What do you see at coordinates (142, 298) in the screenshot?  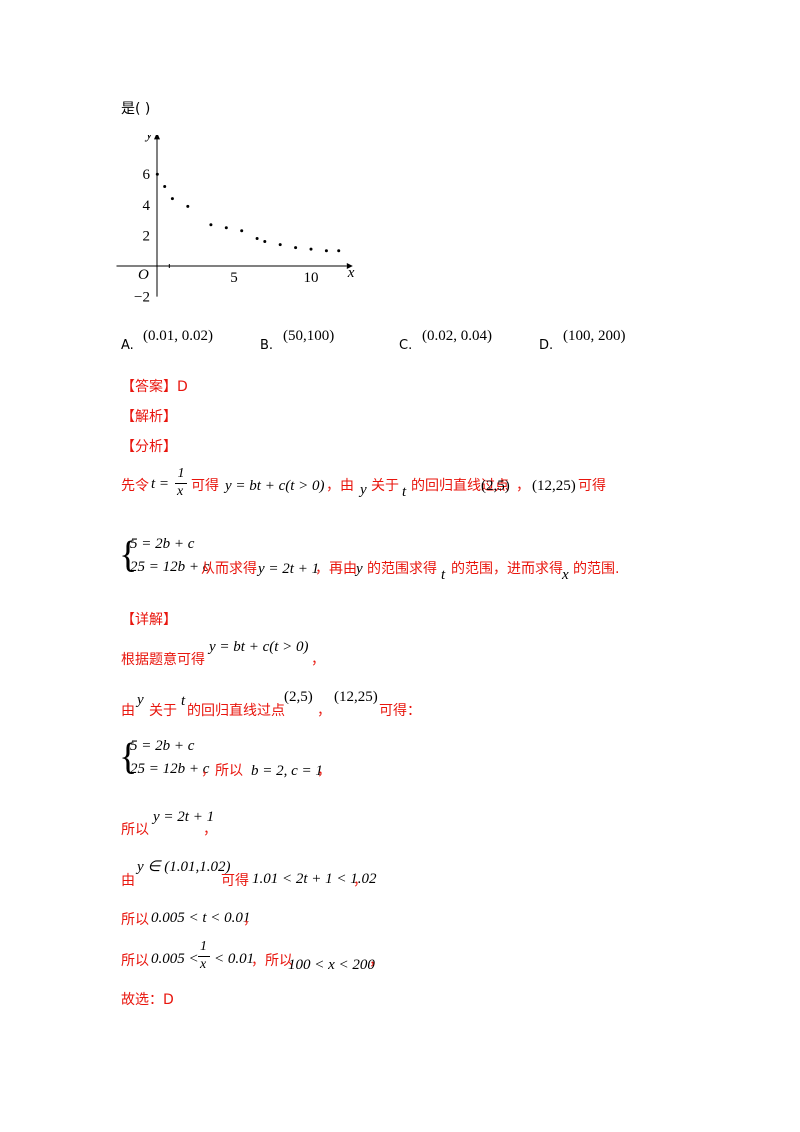 I see `y-tick-label: −2` at bounding box center [142, 298].